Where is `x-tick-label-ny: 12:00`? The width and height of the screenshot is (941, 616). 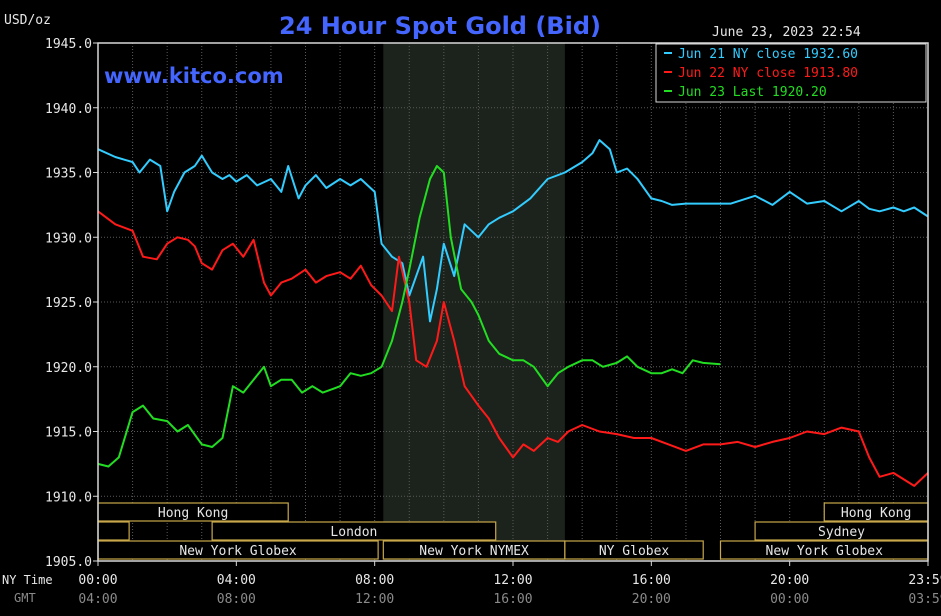 x-tick-label-ny: 12:00 is located at coordinates (512, 580).